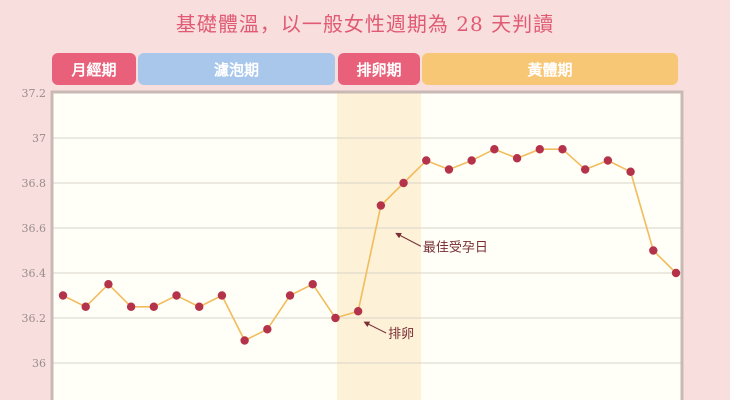 The height and width of the screenshot is (400, 730). What do you see at coordinates (34, 93) in the screenshot?
I see `y-tick-label: 37.2` at bounding box center [34, 93].